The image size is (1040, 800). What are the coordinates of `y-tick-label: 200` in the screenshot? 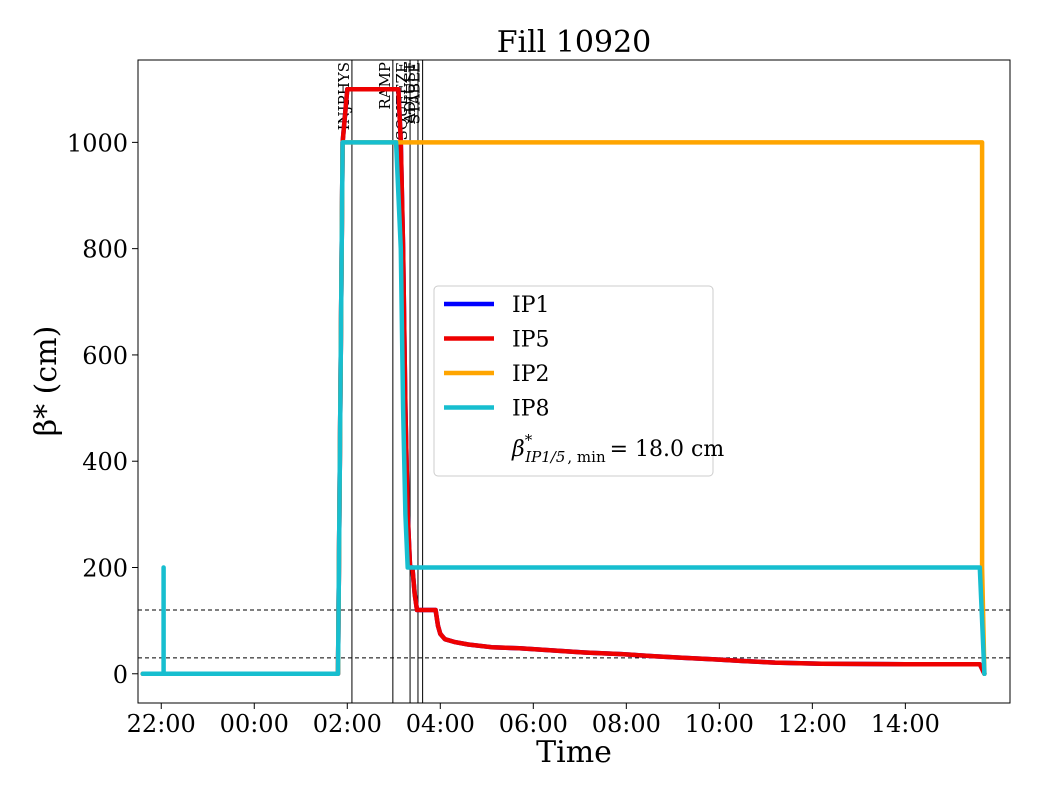 It's located at (105, 568).